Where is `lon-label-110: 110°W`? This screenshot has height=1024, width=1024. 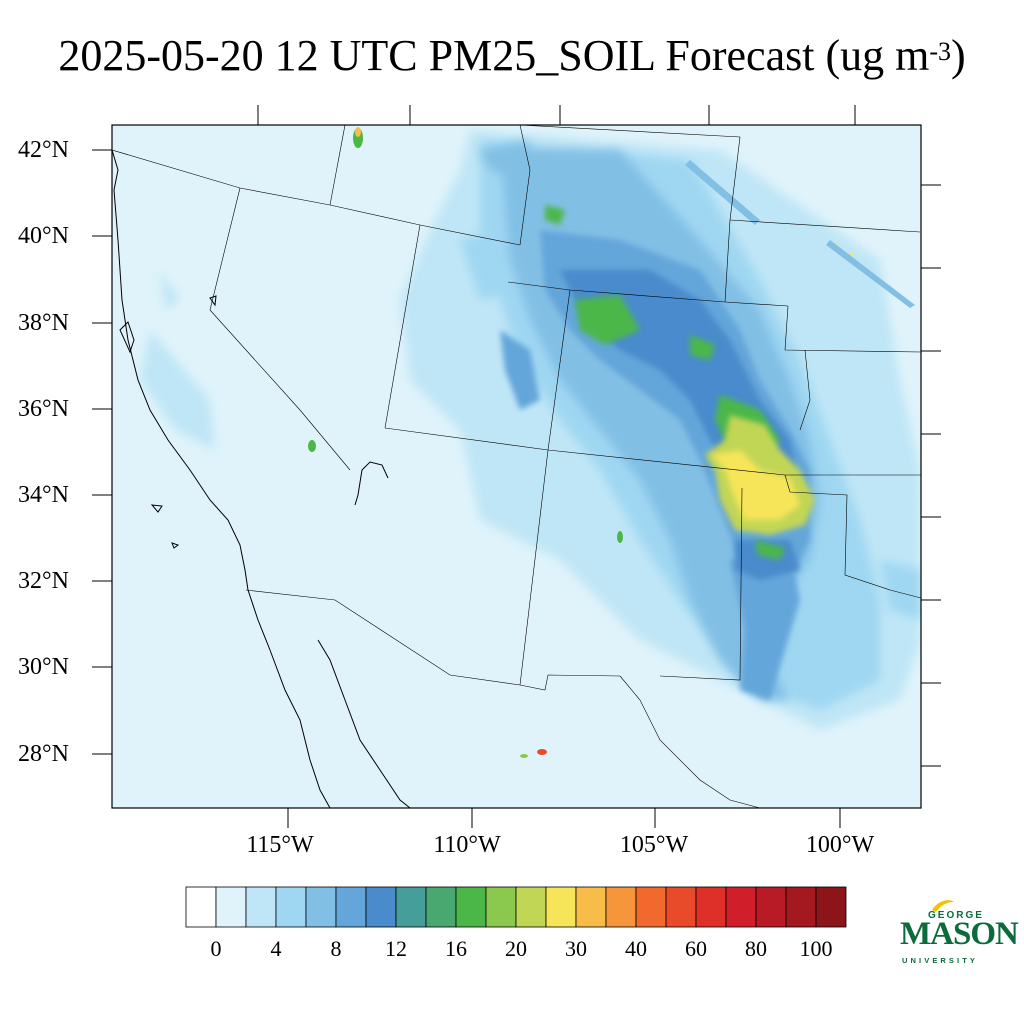
lon-label-110: 110°W is located at coordinates (467, 845).